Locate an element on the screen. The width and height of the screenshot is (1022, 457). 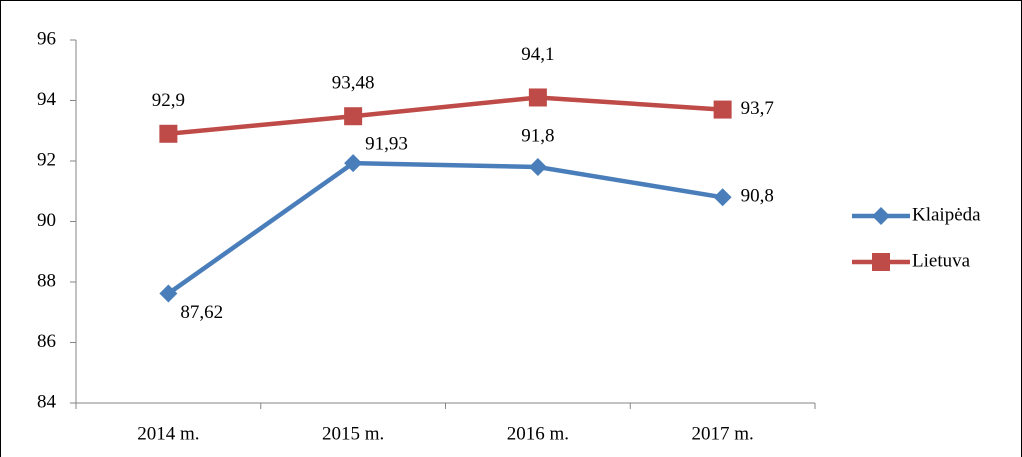
y-tick-label: 96 is located at coordinates (46, 38).